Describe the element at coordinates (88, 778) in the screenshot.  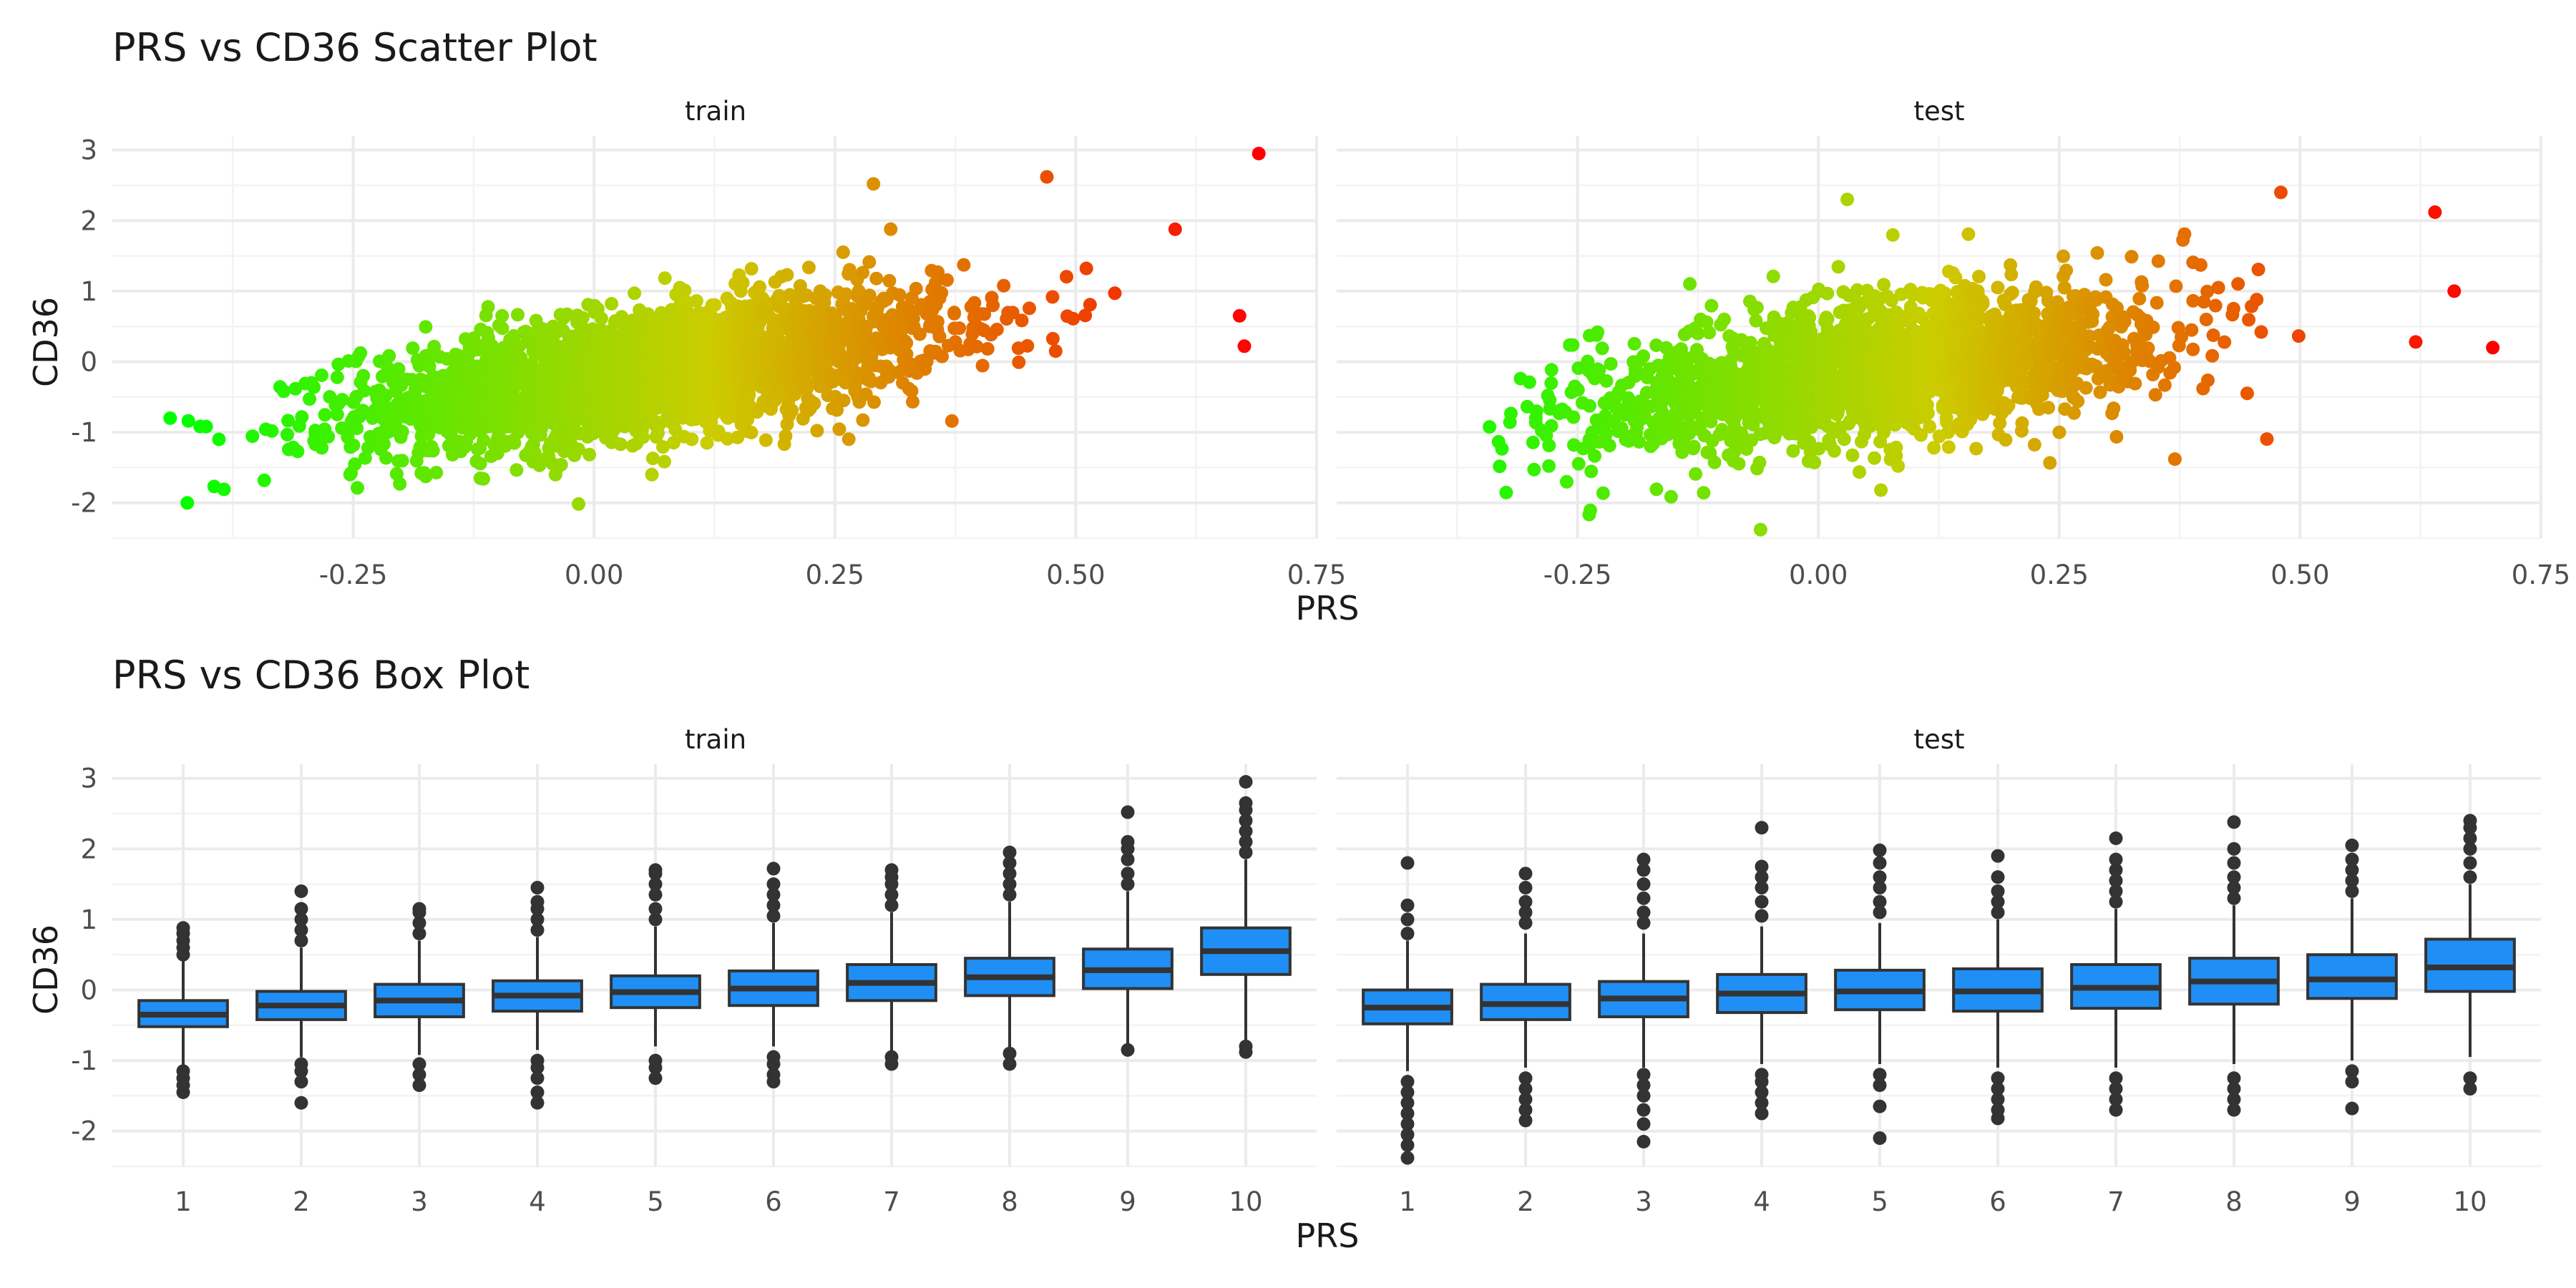
I see `y-tick-label: 3` at that location.